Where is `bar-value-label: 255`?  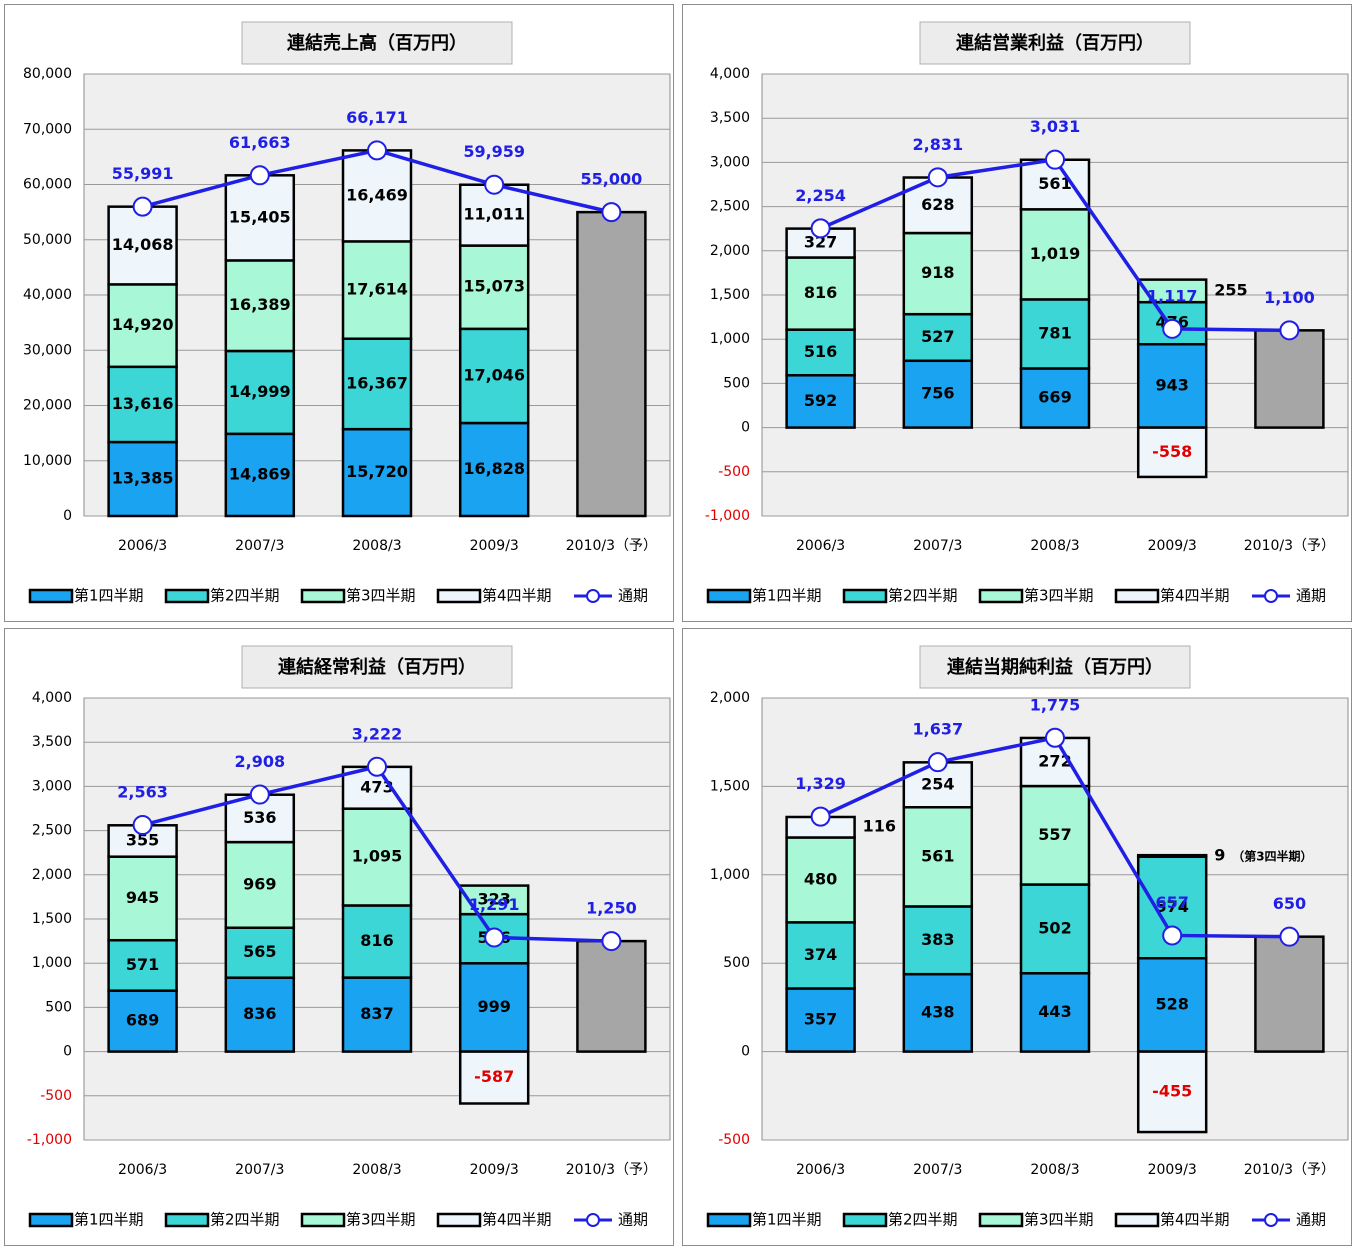
bar-value-label: 255 is located at coordinates (1230, 289).